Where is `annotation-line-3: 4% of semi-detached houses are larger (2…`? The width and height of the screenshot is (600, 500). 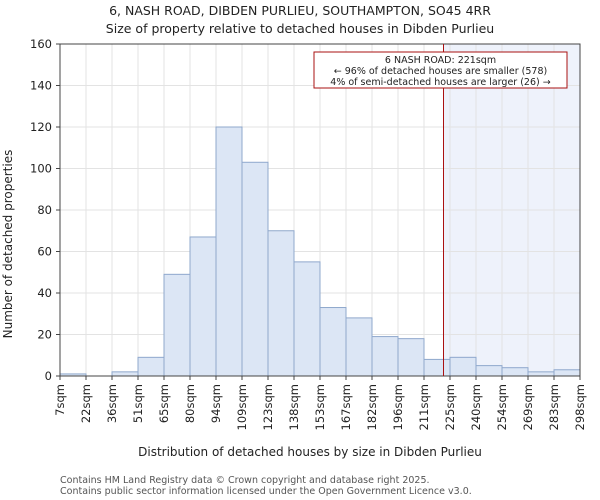 annotation-line-3: 4% of semi-detached houses are larger (2… is located at coordinates (440, 82).